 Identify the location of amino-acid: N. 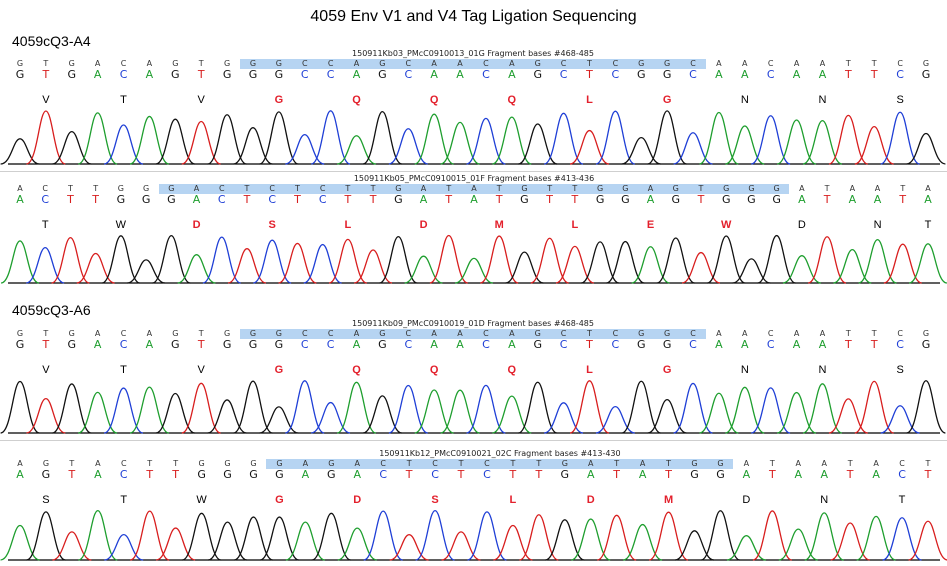
(877, 225).